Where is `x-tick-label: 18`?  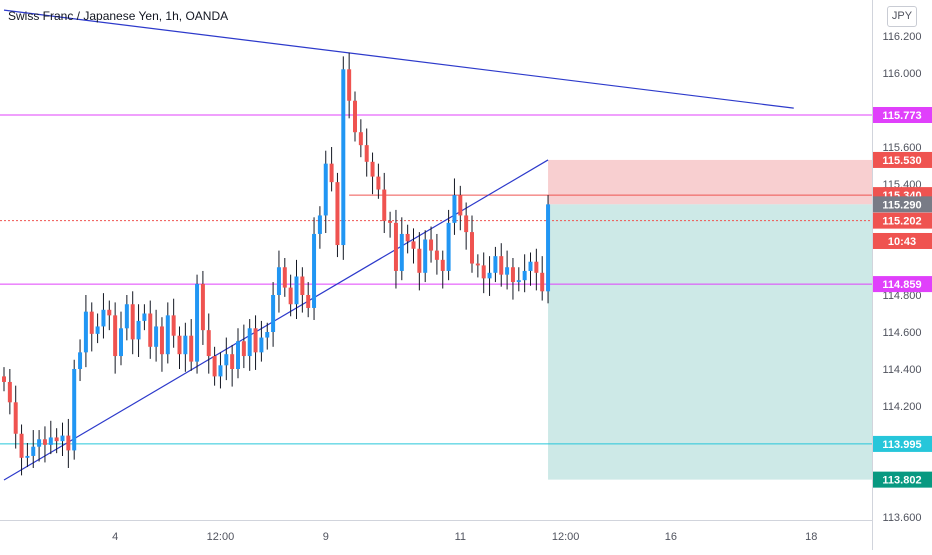
x-tick-label: 18 is located at coordinates (811, 537).